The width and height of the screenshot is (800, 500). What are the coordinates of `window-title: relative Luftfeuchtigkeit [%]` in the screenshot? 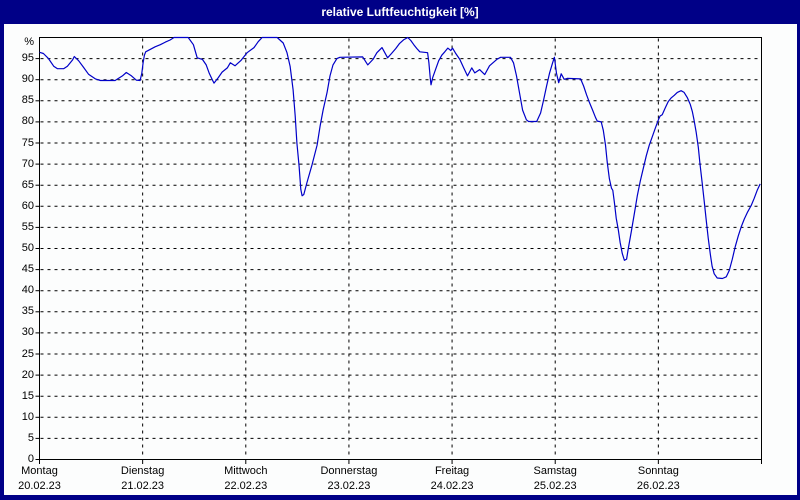 It's located at (400, 12).